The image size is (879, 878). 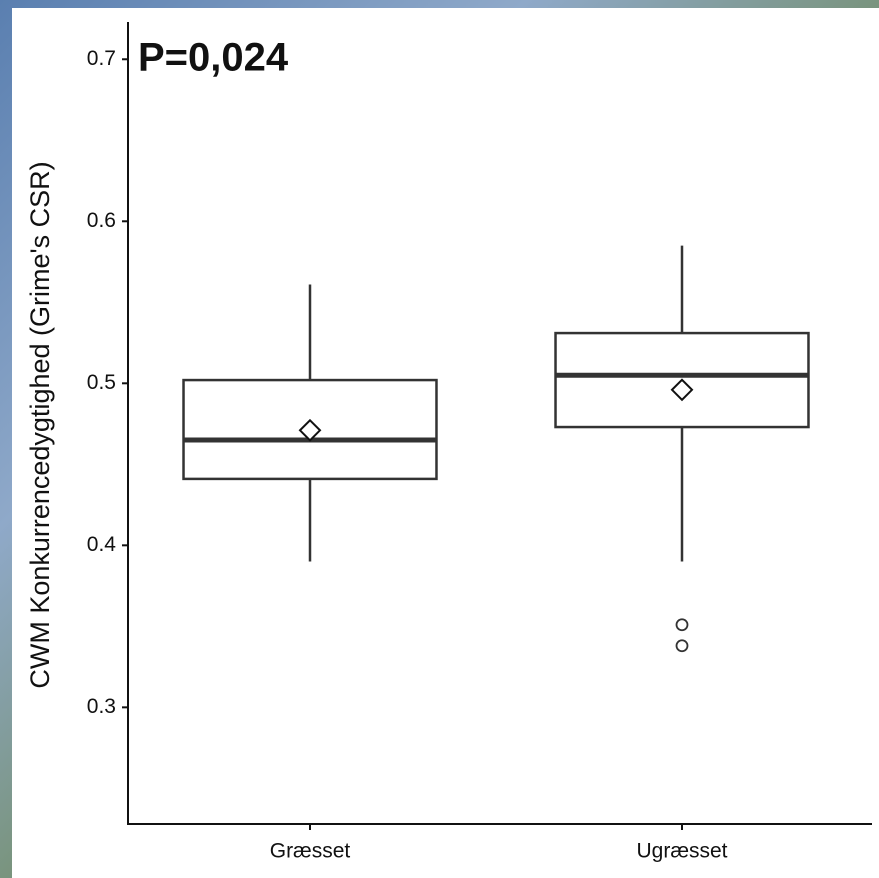 I want to click on y-tick-label: 0.5, so click(x=101, y=382).